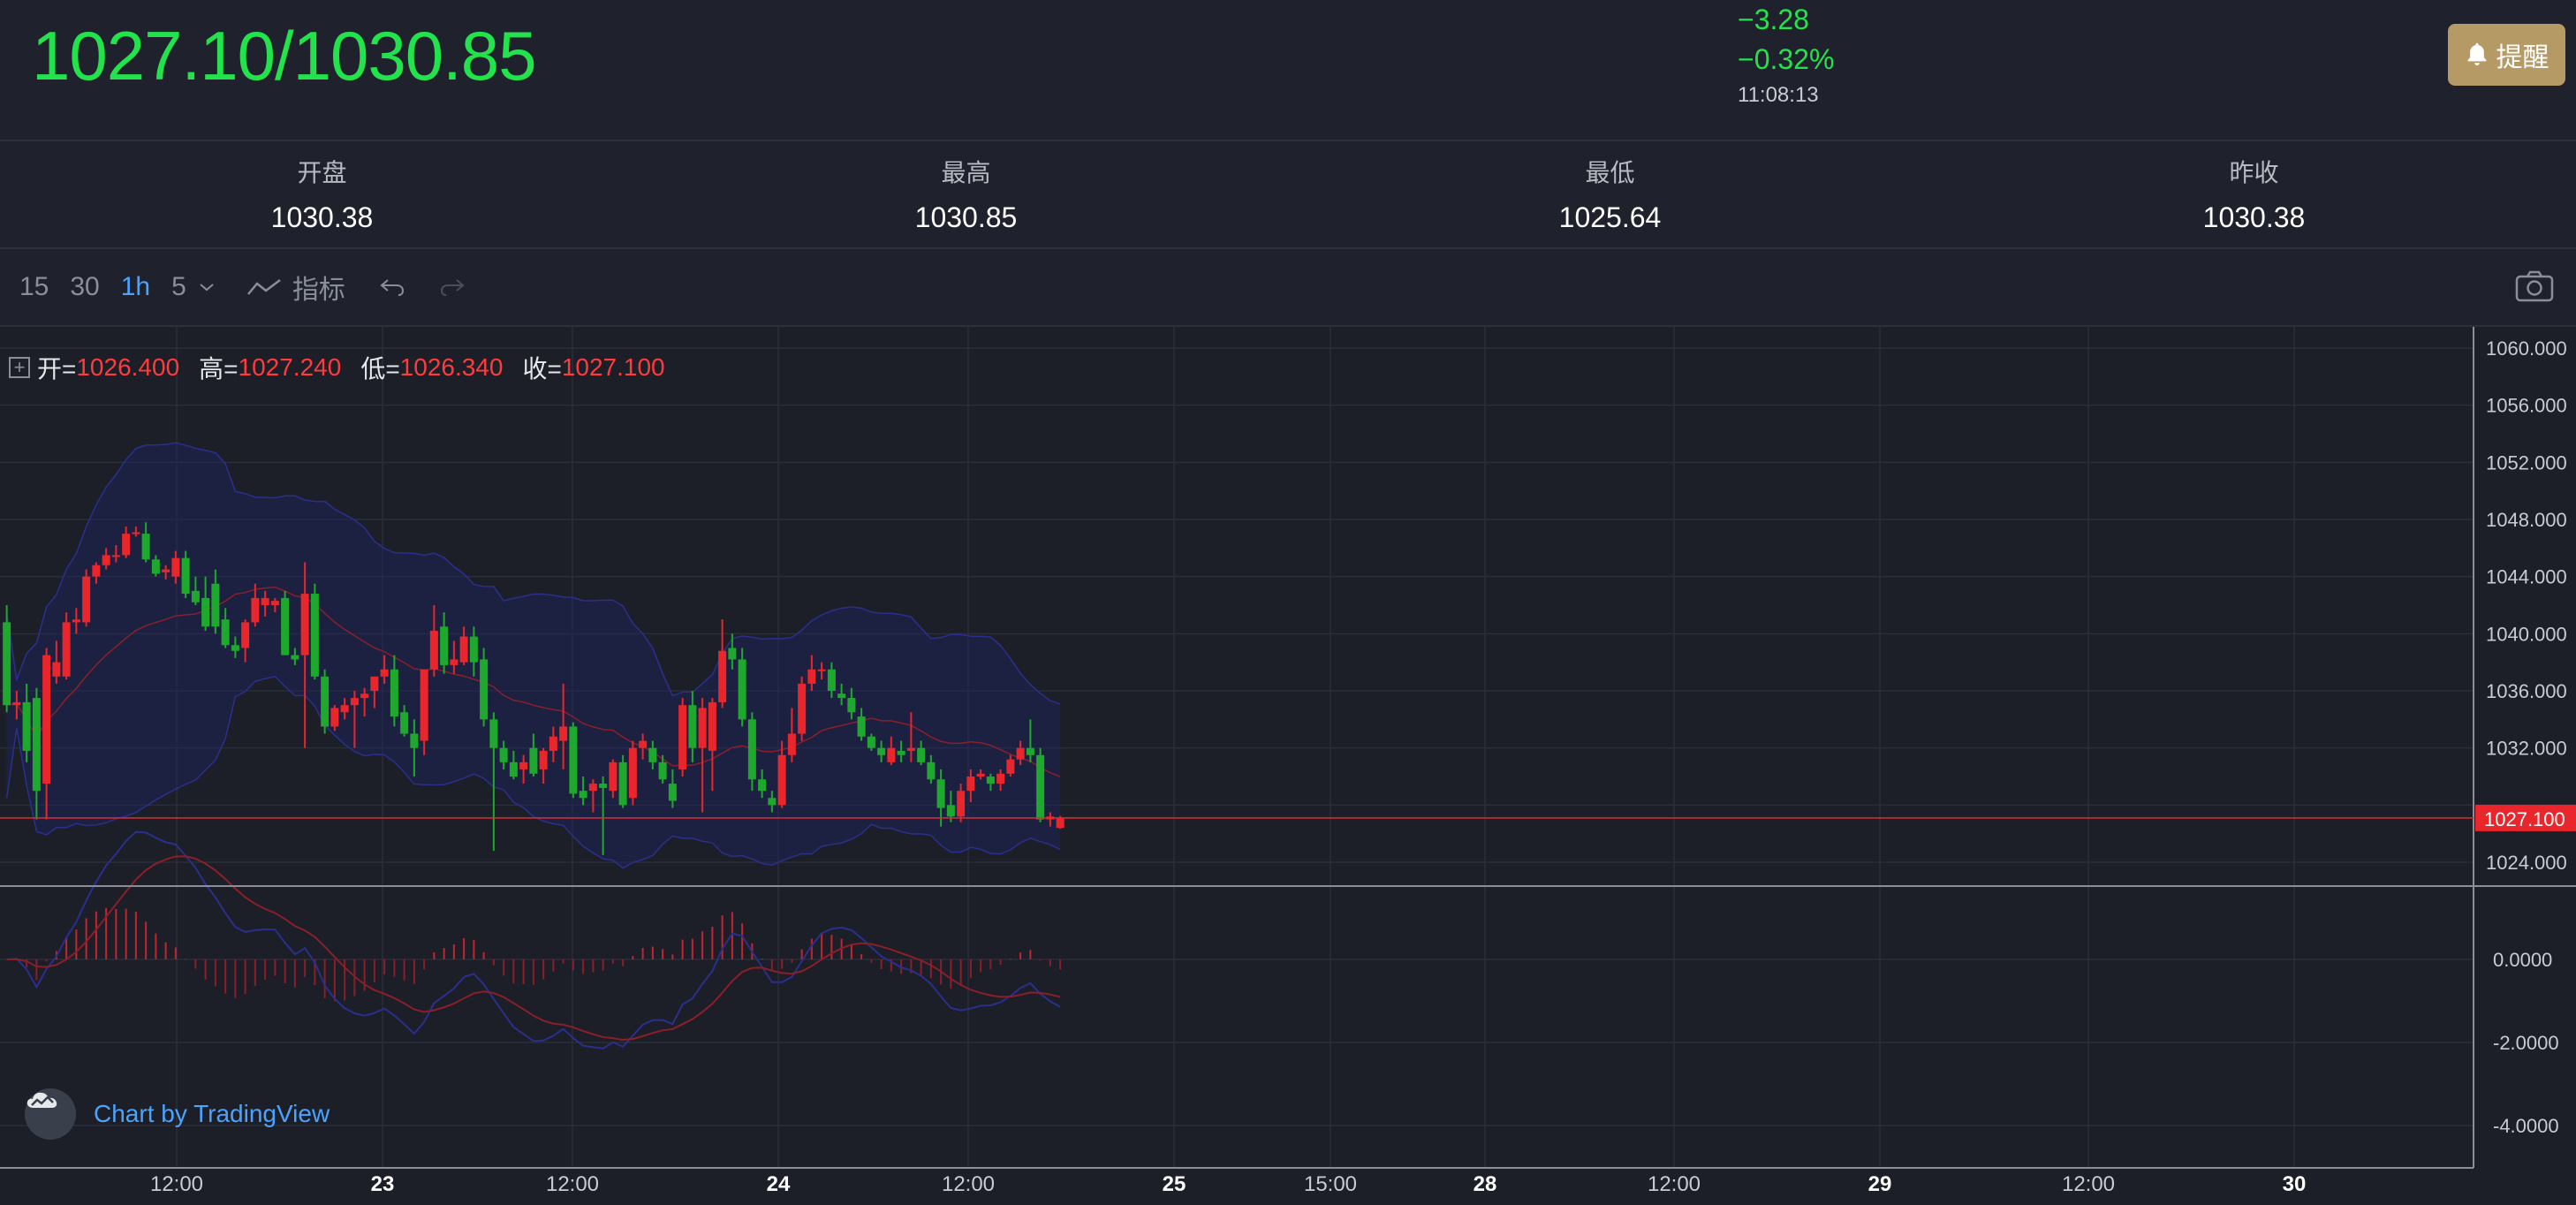 The height and width of the screenshot is (1205, 2576). I want to click on price-tick-label: 1052.000, so click(2527, 462).